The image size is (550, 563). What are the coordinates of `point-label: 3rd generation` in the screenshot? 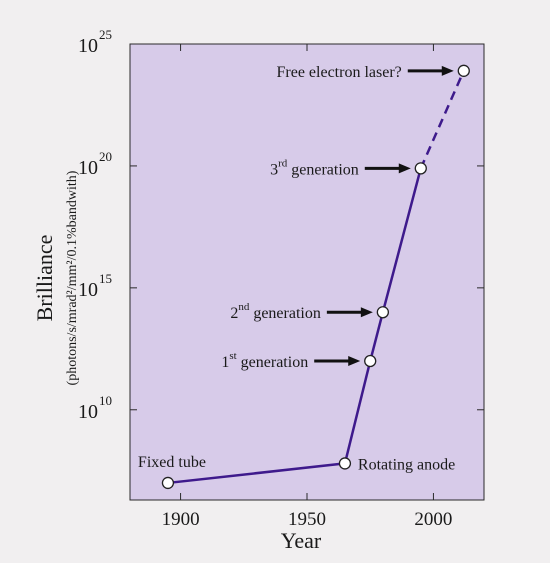 It's located at (314, 167).